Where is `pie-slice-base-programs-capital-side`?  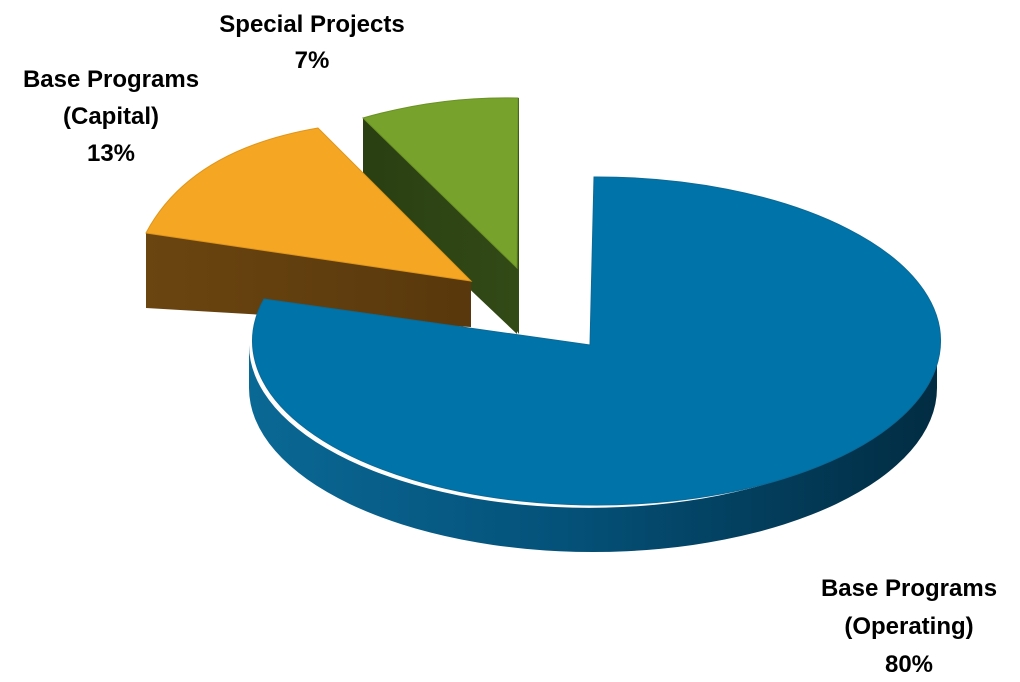
pie-slice-base-programs-capital-side is located at coordinates (308, 280).